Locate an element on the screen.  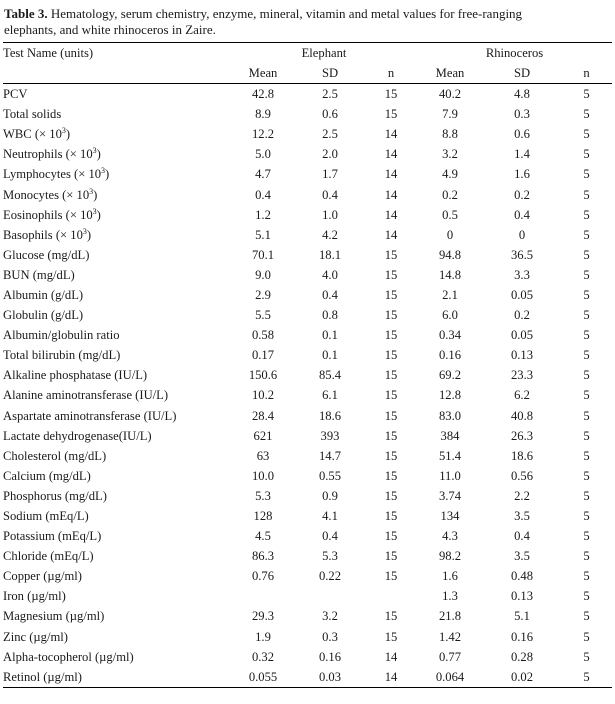
exponent: 3 is located at coordinates (63, 131).